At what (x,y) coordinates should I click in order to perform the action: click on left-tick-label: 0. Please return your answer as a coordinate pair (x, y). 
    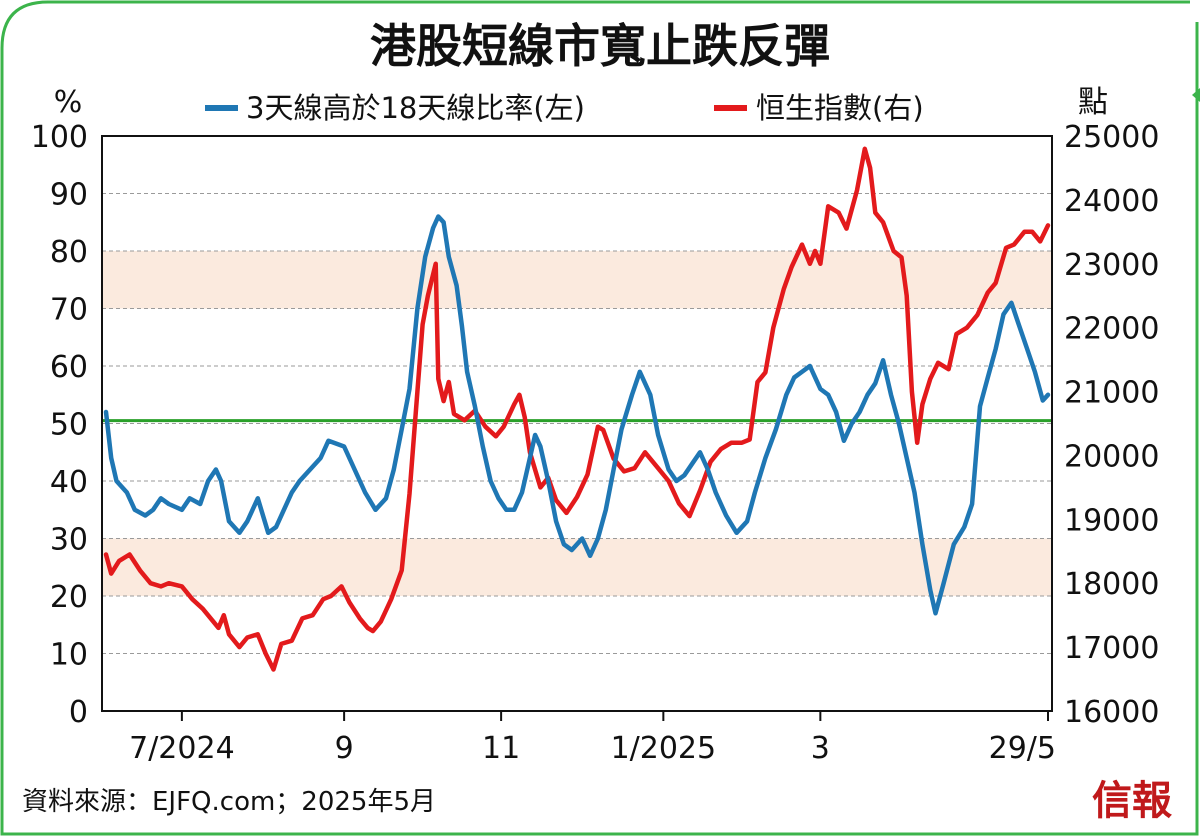
    Looking at the image, I should click on (78, 712).